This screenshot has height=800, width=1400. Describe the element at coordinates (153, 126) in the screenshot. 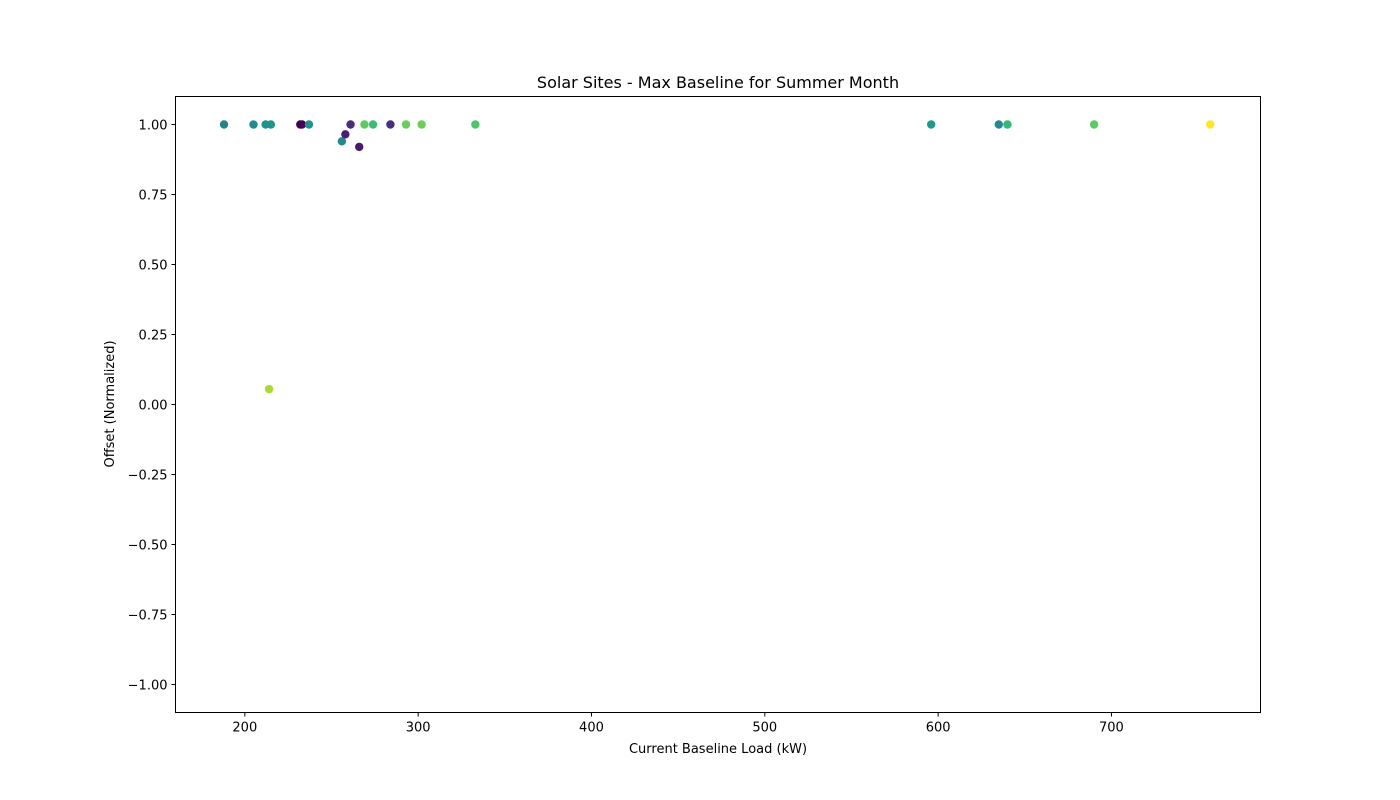

I see `y-tick-label: 1.00` at that location.